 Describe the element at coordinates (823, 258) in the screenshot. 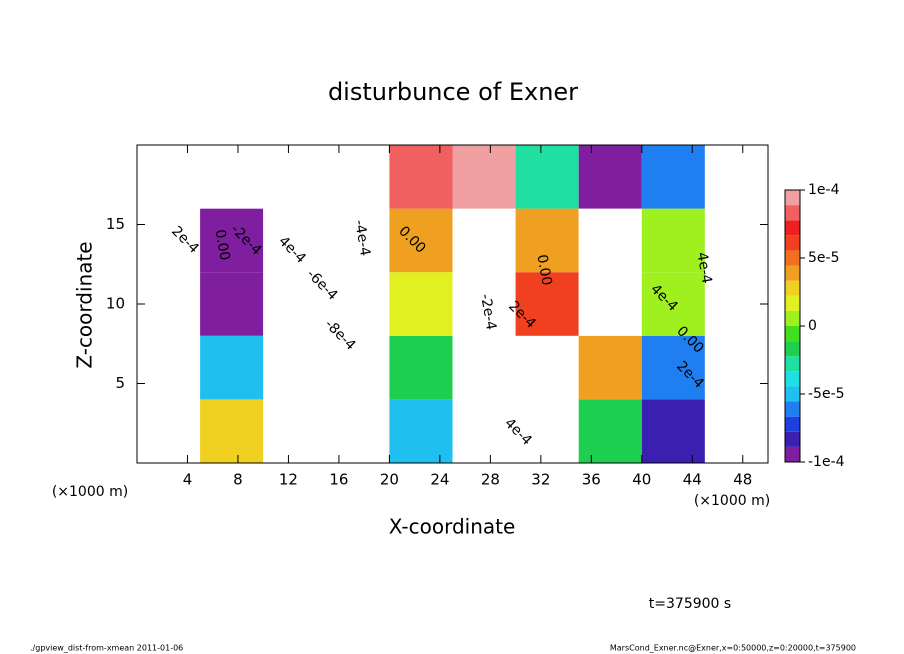

I see `colorbar-tick-label: 5e-5` at that location.